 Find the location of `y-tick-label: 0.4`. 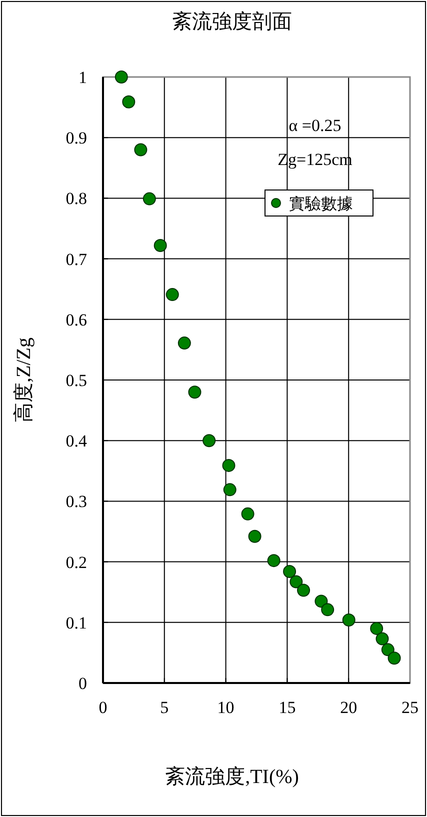

y-tick-label: 0.4 is located at coordinates (77, 441).